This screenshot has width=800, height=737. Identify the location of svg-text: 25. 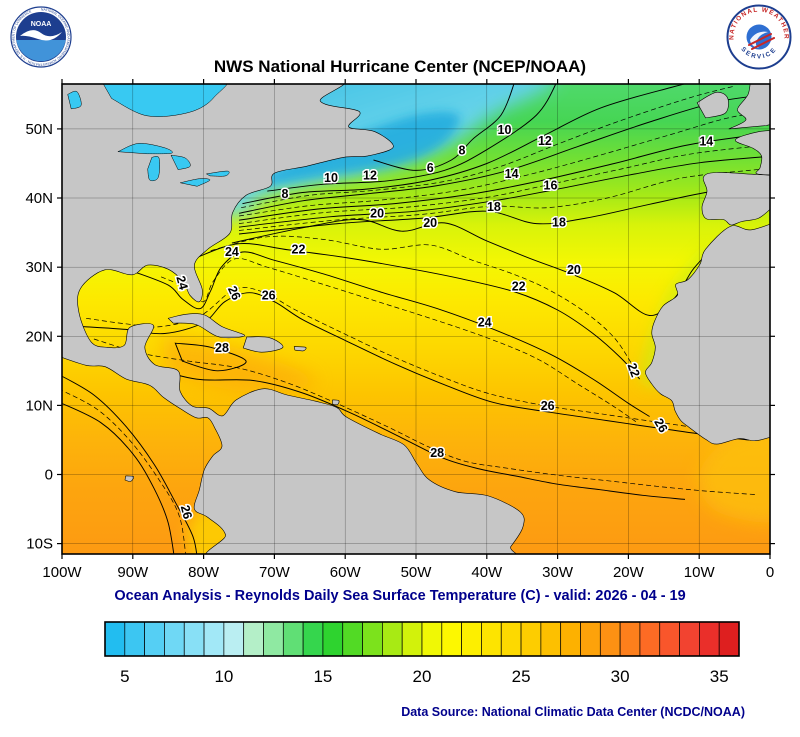
(521, 676).